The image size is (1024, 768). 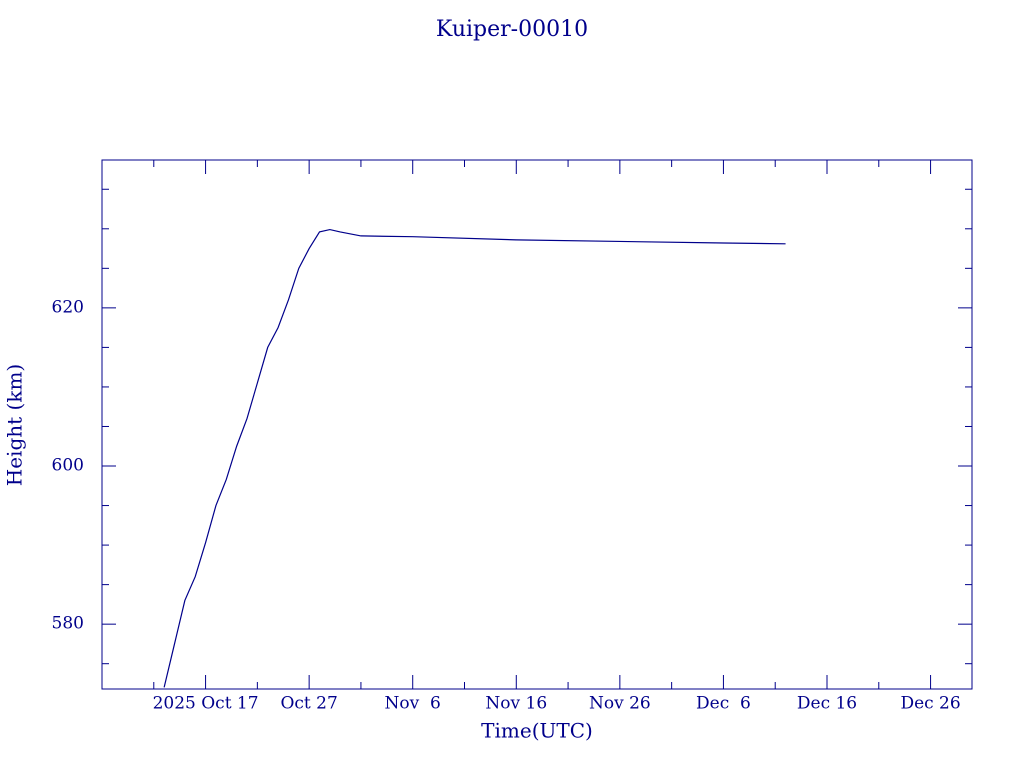 I want to click on y-tick-label: 600, so click(x=68, y=466).